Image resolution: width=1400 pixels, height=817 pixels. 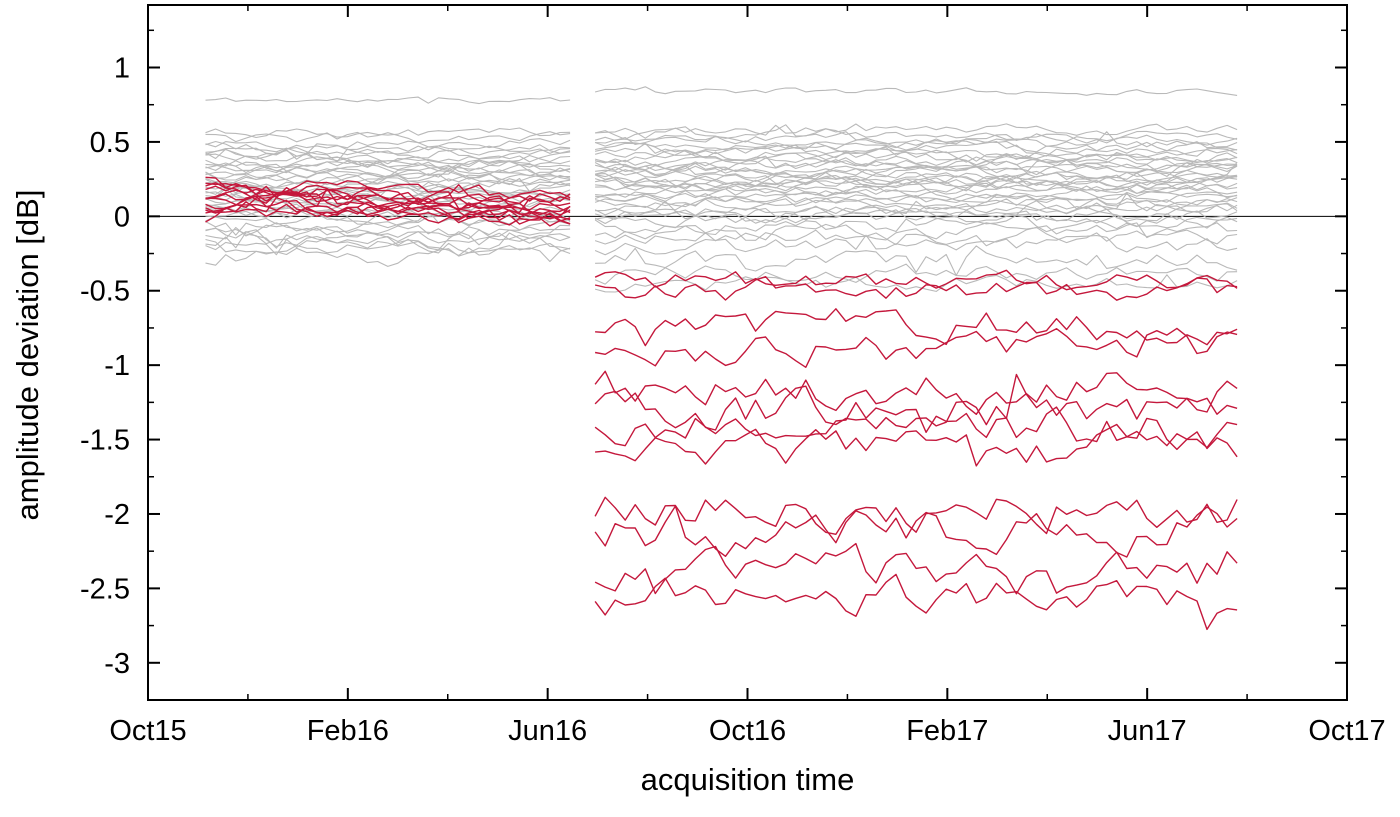 I want to click on x-tick-label: Feb16, so click(x=348, y=731).